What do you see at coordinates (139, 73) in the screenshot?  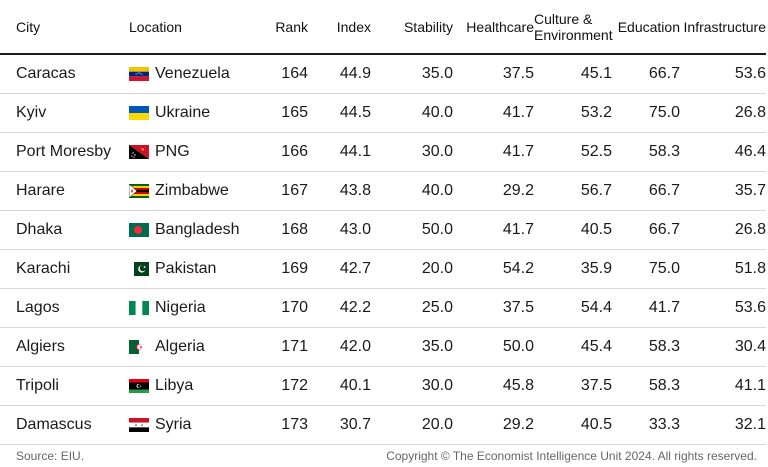 I see `flag-venezuela-icon` at bounding box center [139, 73].